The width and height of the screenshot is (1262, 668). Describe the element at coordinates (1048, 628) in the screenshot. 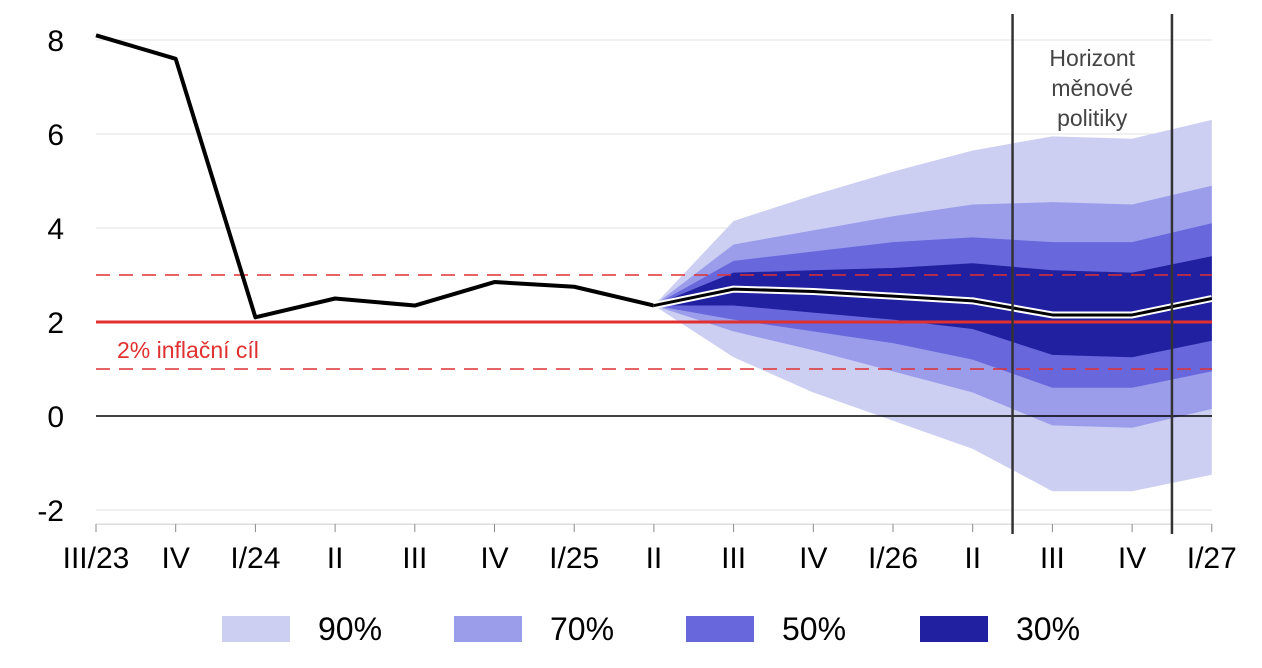

I see `legend-label: 30%` at that location.